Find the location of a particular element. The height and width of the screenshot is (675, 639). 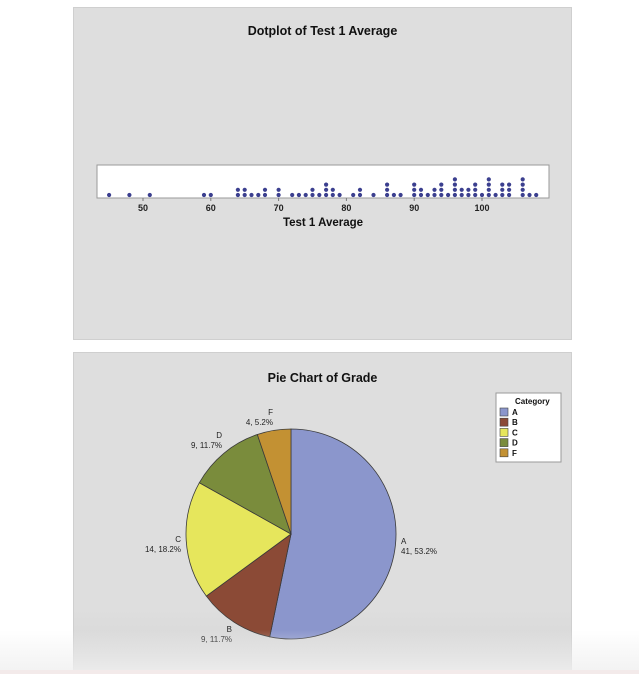

legend-swatch-f is located at coordinates (504, 453).